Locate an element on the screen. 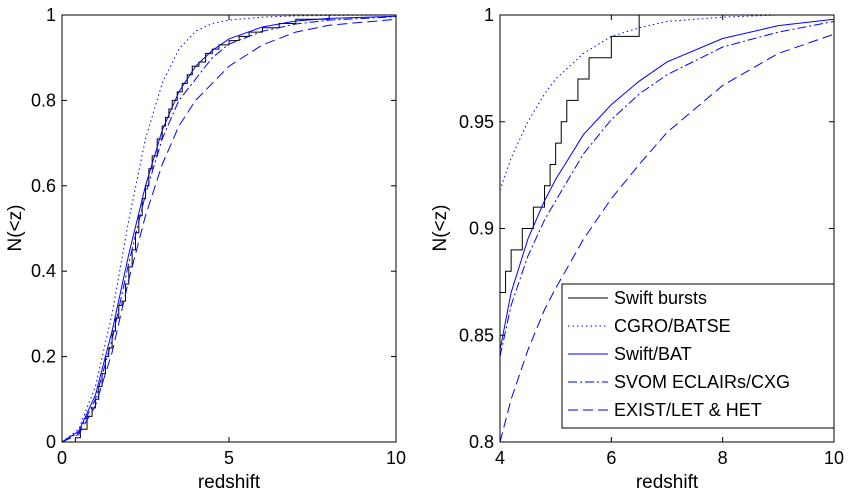  left-y-axis-label: N(<z) is located at coordinates (15, 228).